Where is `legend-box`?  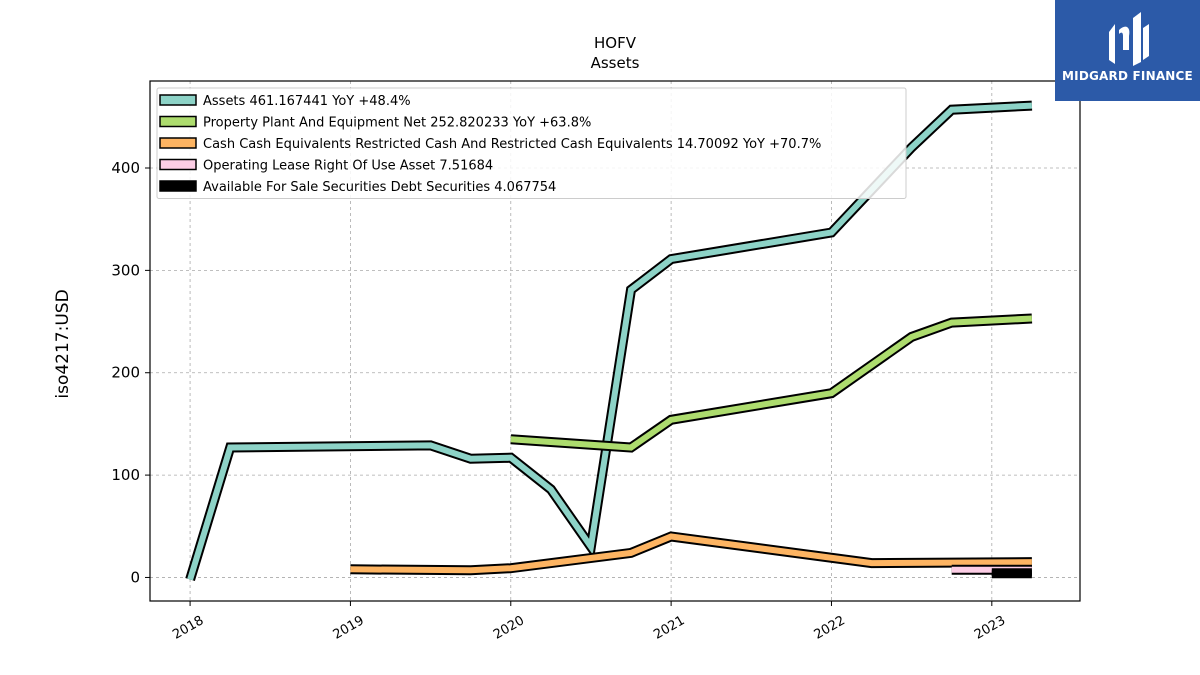
legend-box is located at coordinates (531, 143).